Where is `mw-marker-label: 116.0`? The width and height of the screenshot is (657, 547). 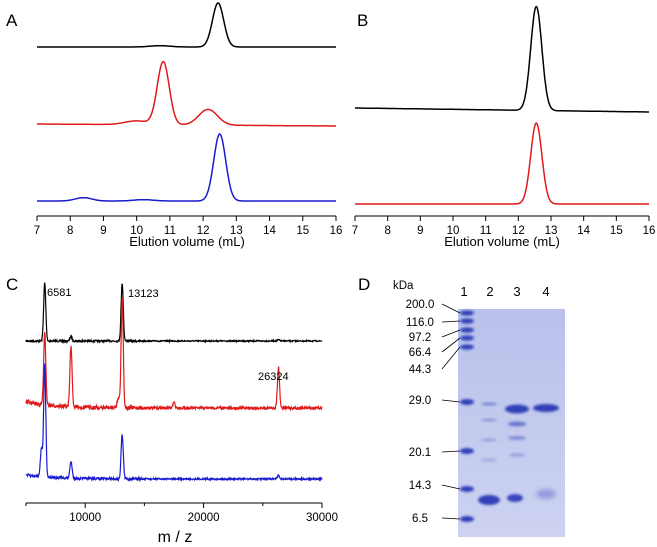 mw-marker-label: 116.0 is located at coordinates (420, 323).